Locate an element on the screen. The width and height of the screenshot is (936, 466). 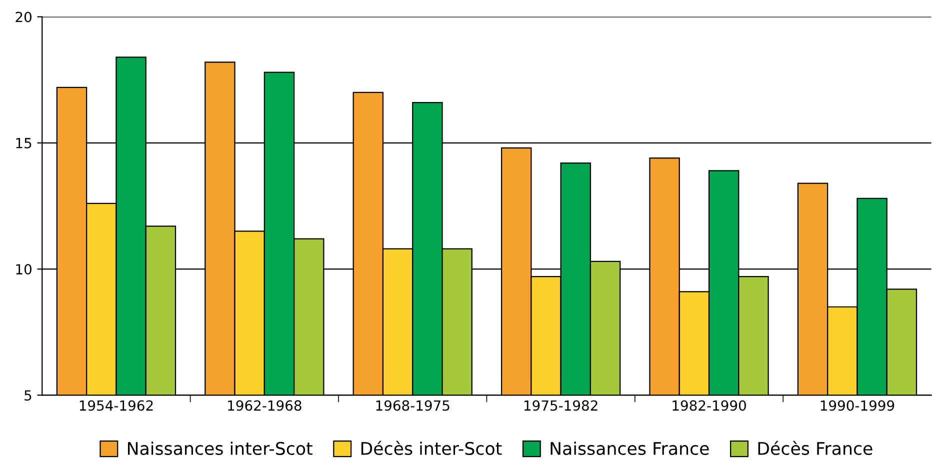
x-tick-label: 1975-1982 is located at coordinates (561, 405).